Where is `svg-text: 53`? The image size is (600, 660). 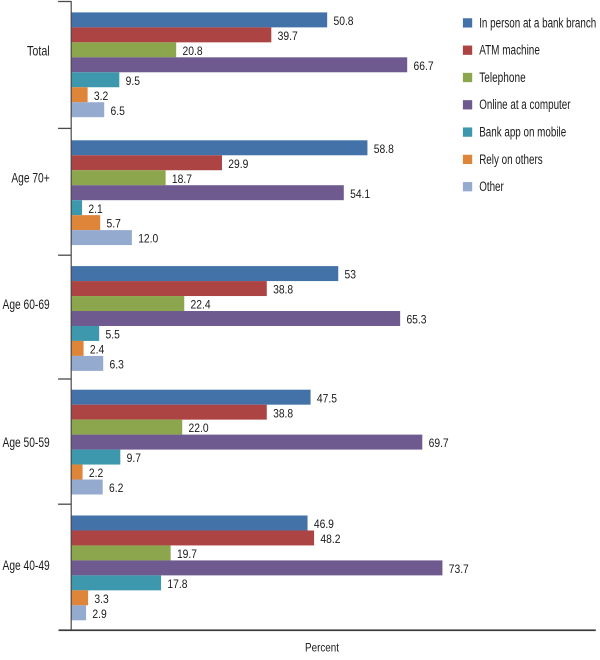
svg-text: 53 is located at coordinates (351, 275).